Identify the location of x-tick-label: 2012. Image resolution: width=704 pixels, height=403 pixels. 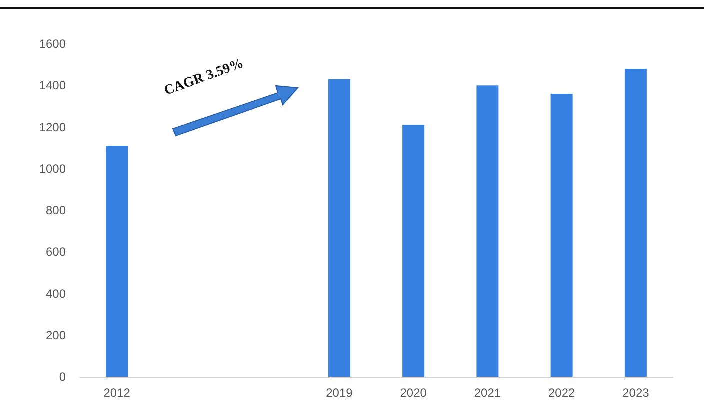
(117, 393).